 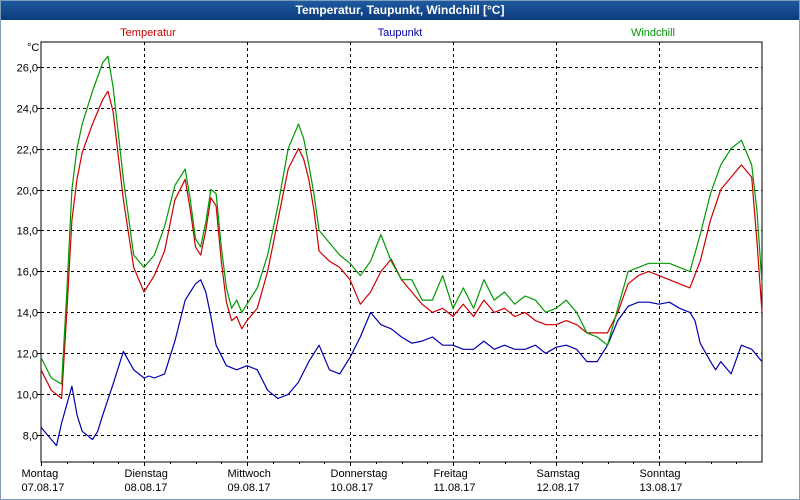 What do you see at coordinates (27, 110) in the screenshot?
I see `y-tick-label: 24,0` at bounding box center [27, 110].